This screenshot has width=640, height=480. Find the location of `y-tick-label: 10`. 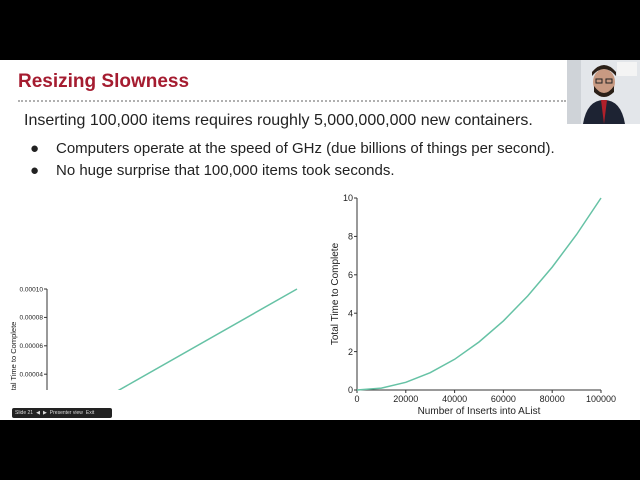

y-tick-label: 10 is located at coordinates (348, 198).